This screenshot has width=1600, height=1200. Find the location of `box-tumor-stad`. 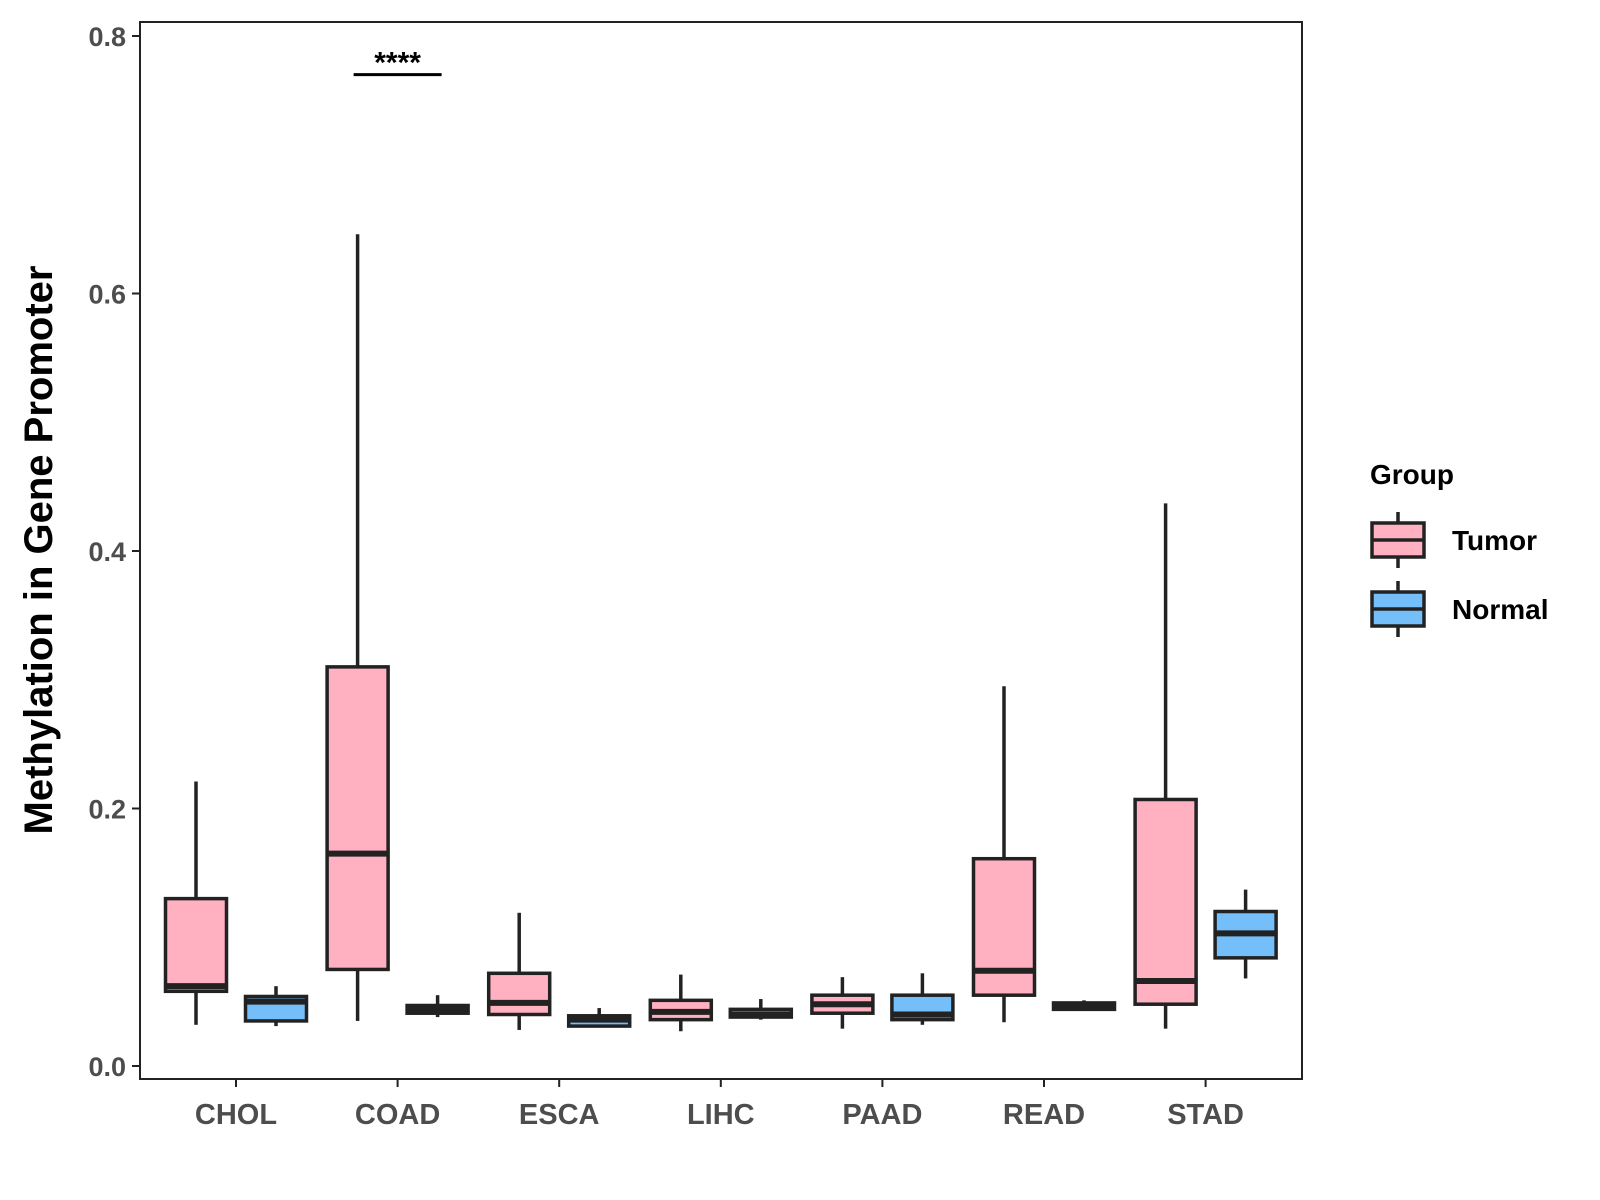

box-tumor-stad is located at coordinates (1165, 766).